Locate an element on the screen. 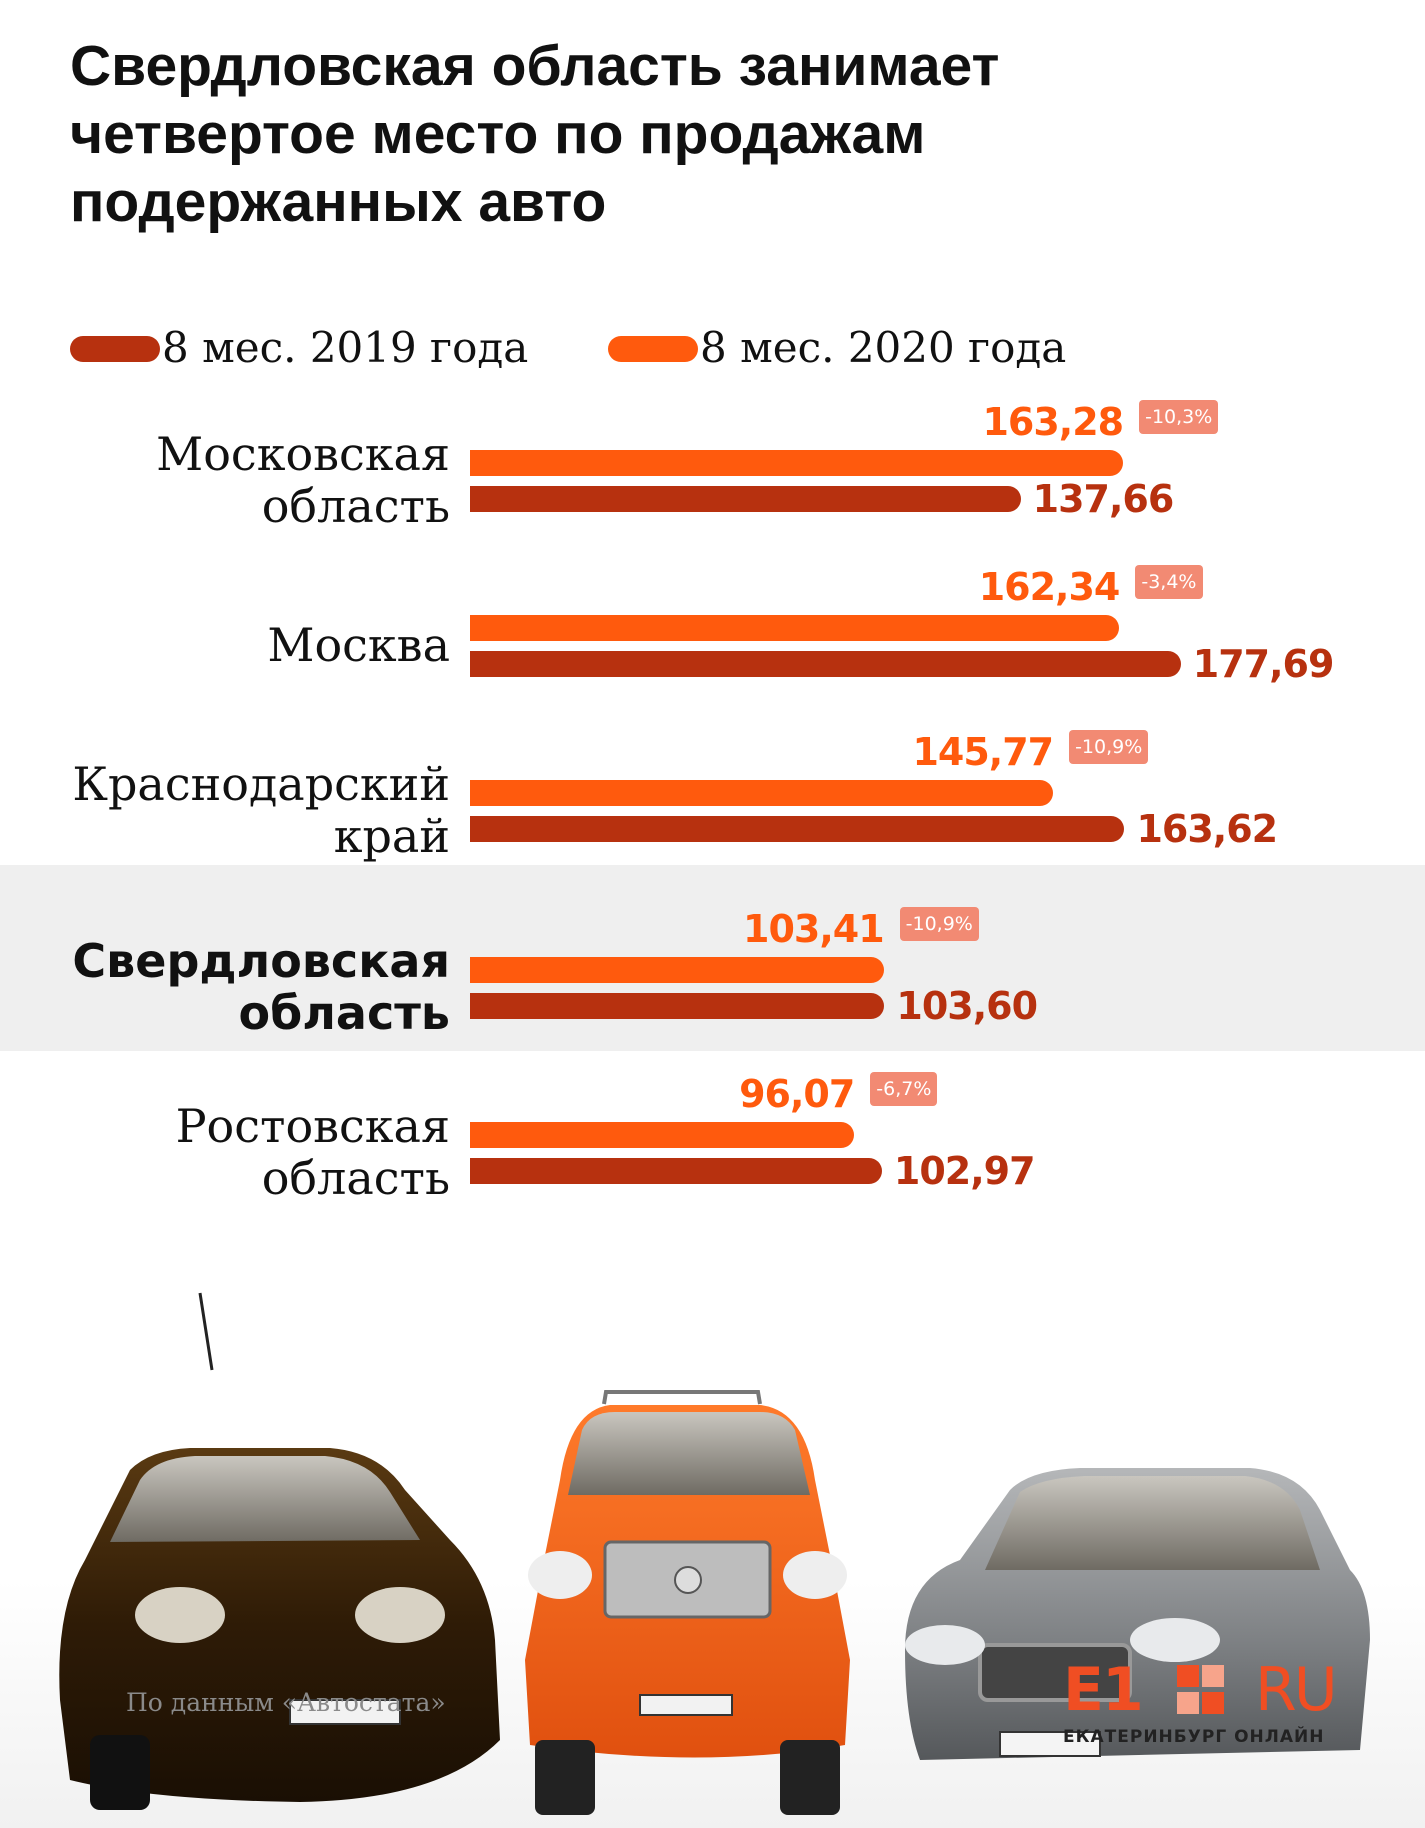  category-label: Краснодарский край is located at coordinates (230, 810).